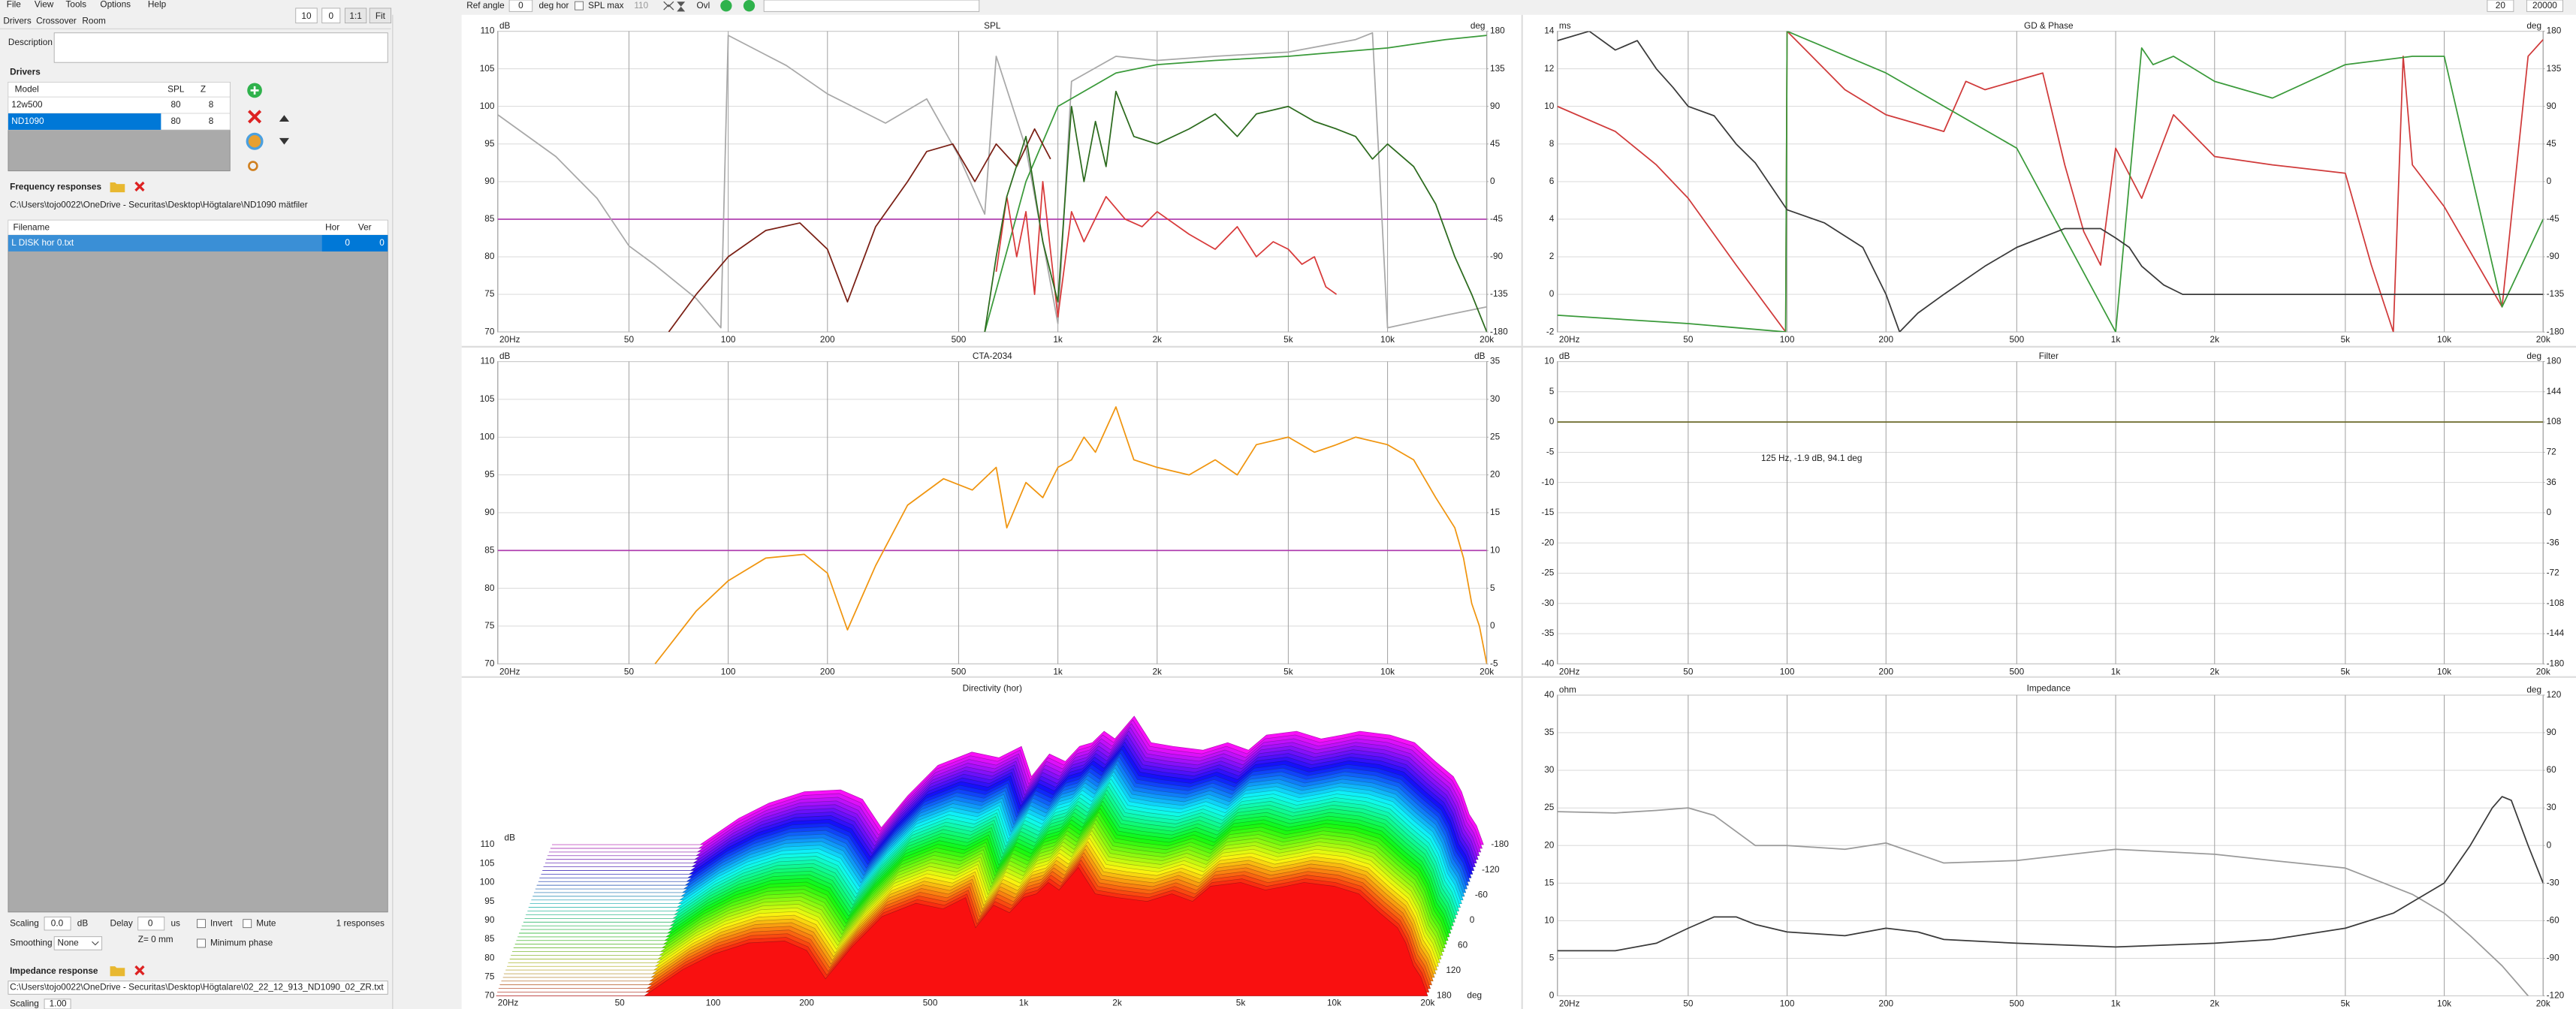 The height and width of the screenshot is (1009, 2576). What do you see at coordinates (1500, 844) in the screenshot?
I see `z-tick-label: -180` at bounding box center [1500, 844].